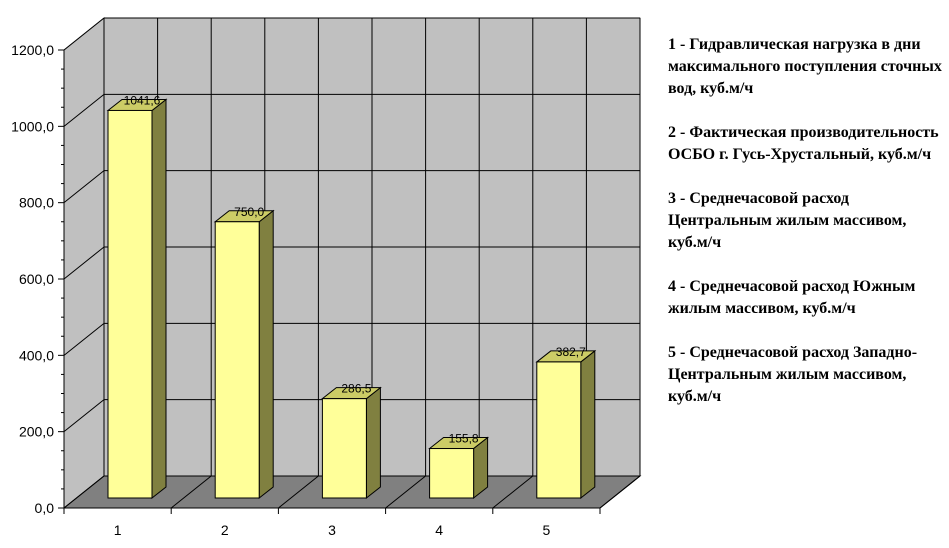 This screenshot has height=548, width=949. I want to click on y-tick-label-1: 200,0, so click(36, 432).